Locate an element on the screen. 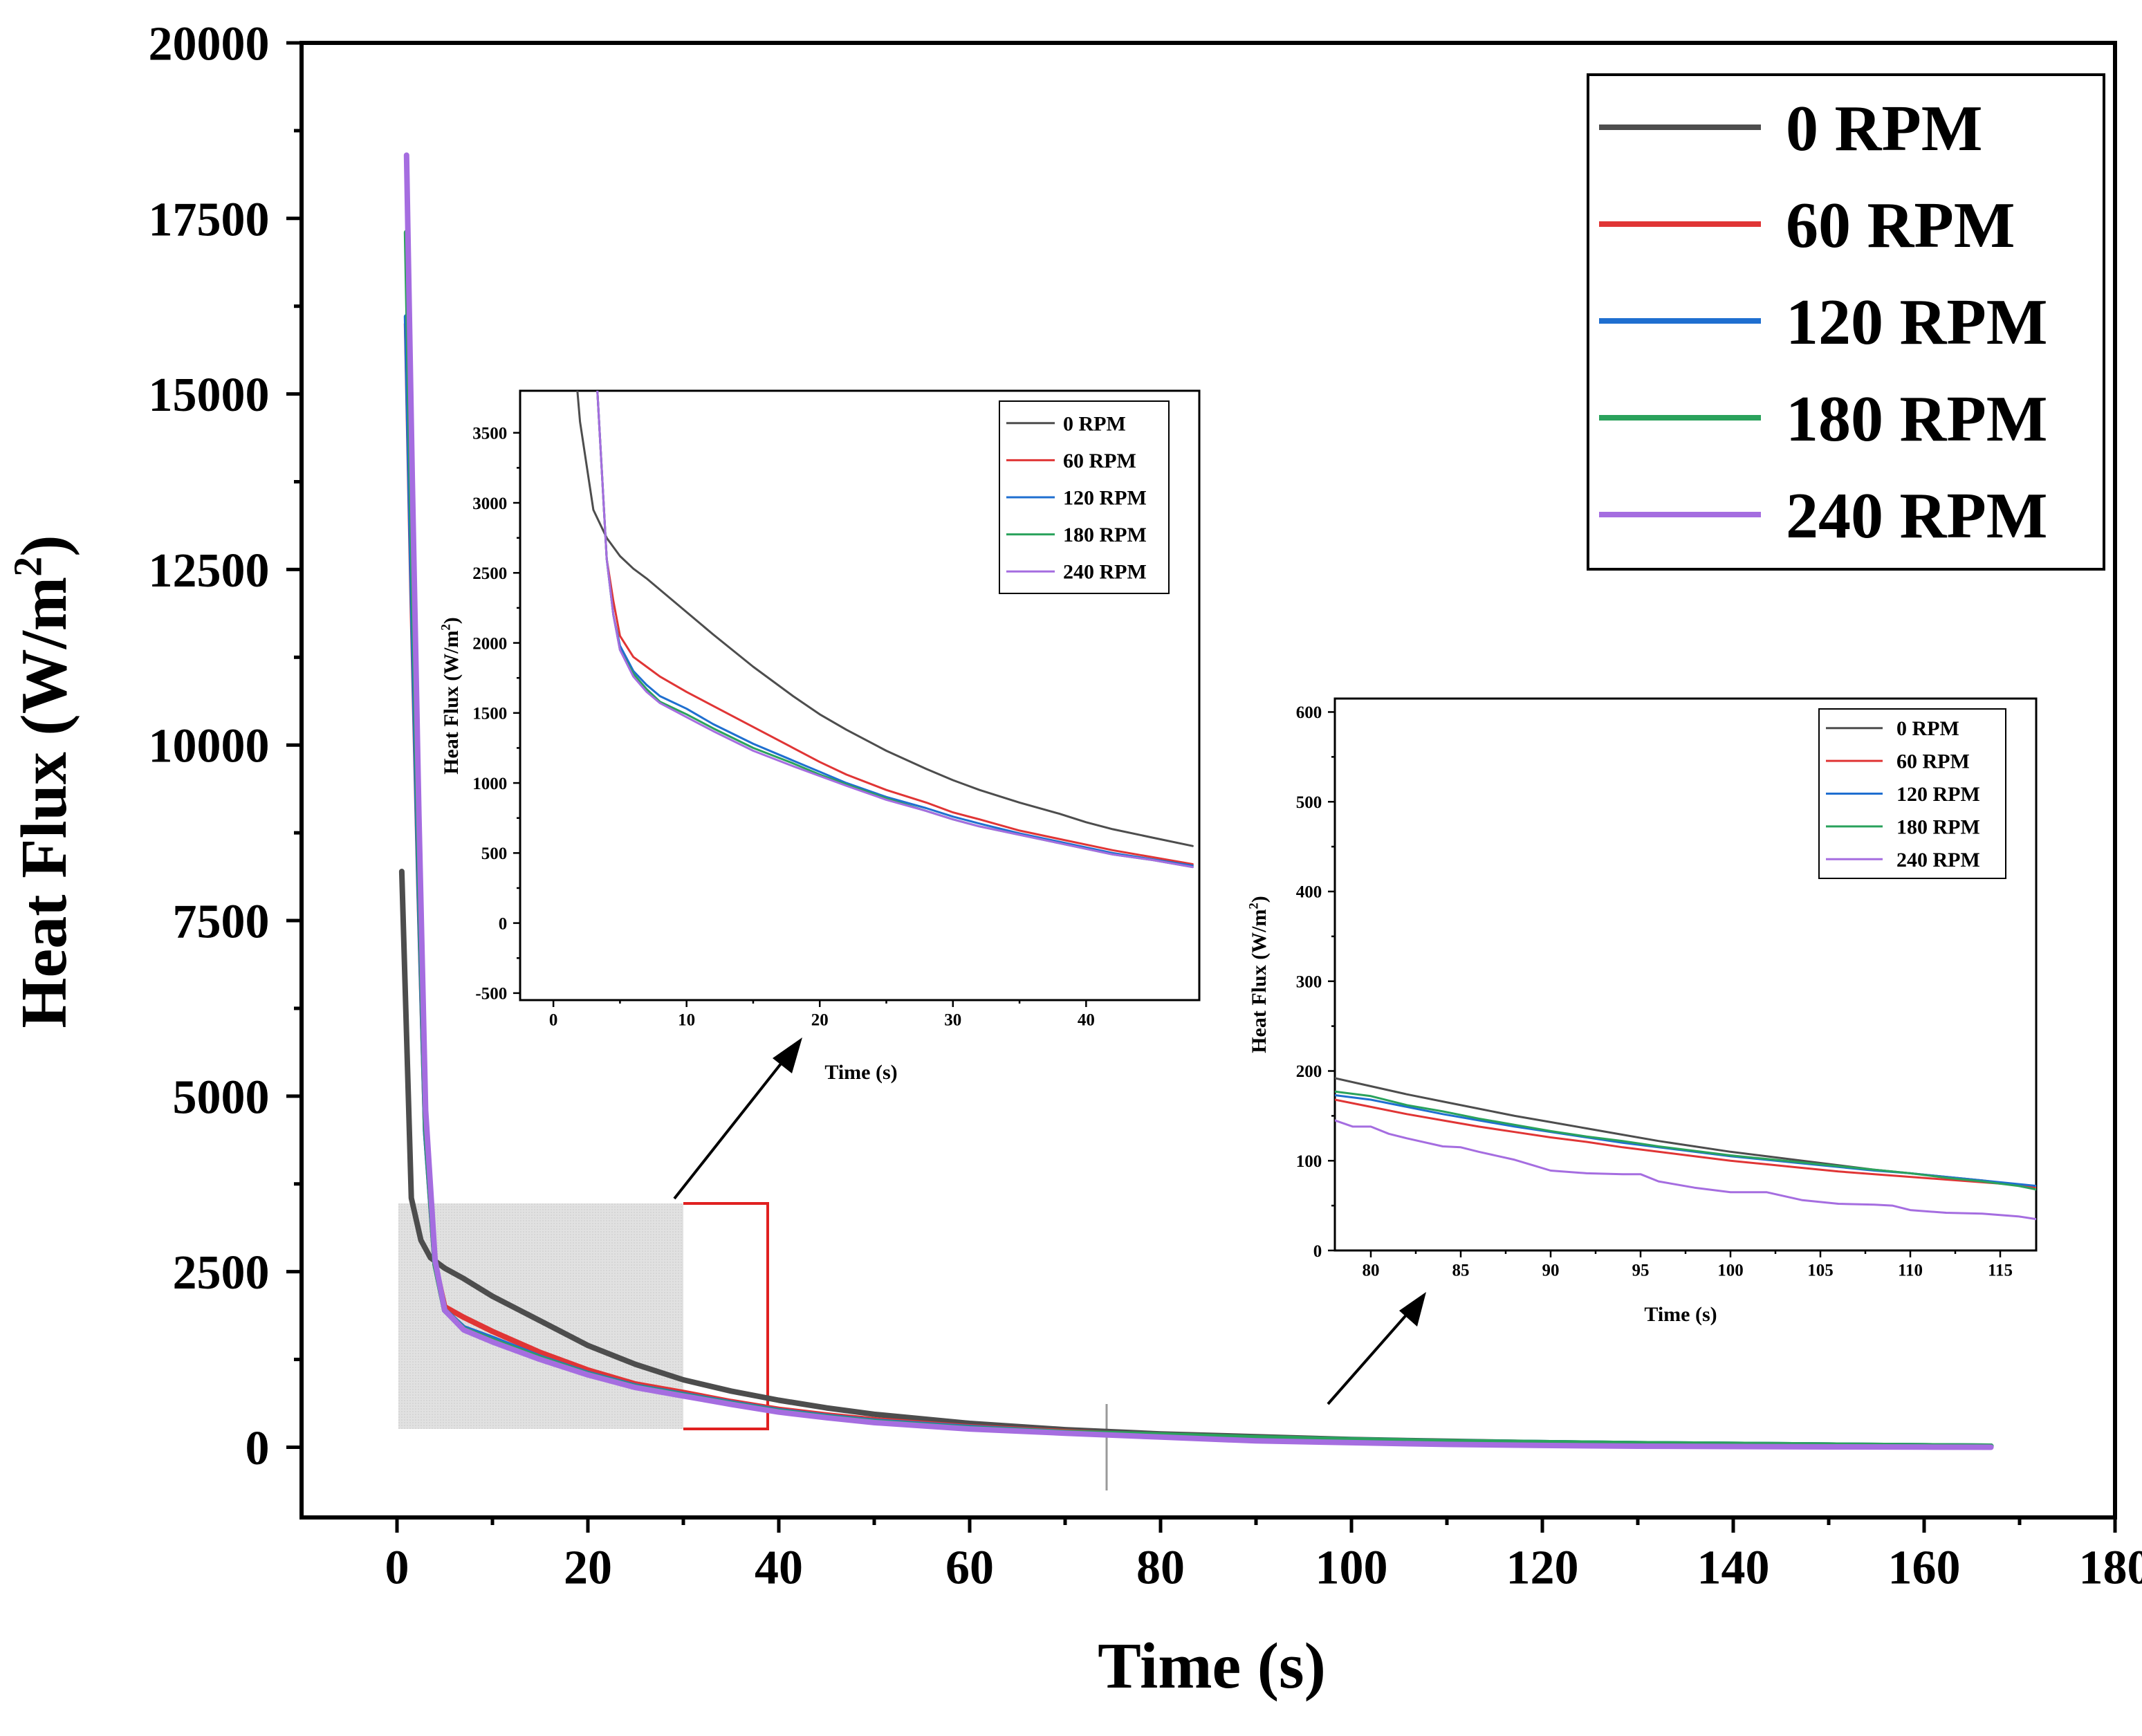  x-tick-label: 30 is located at coordinates (952, 1019).